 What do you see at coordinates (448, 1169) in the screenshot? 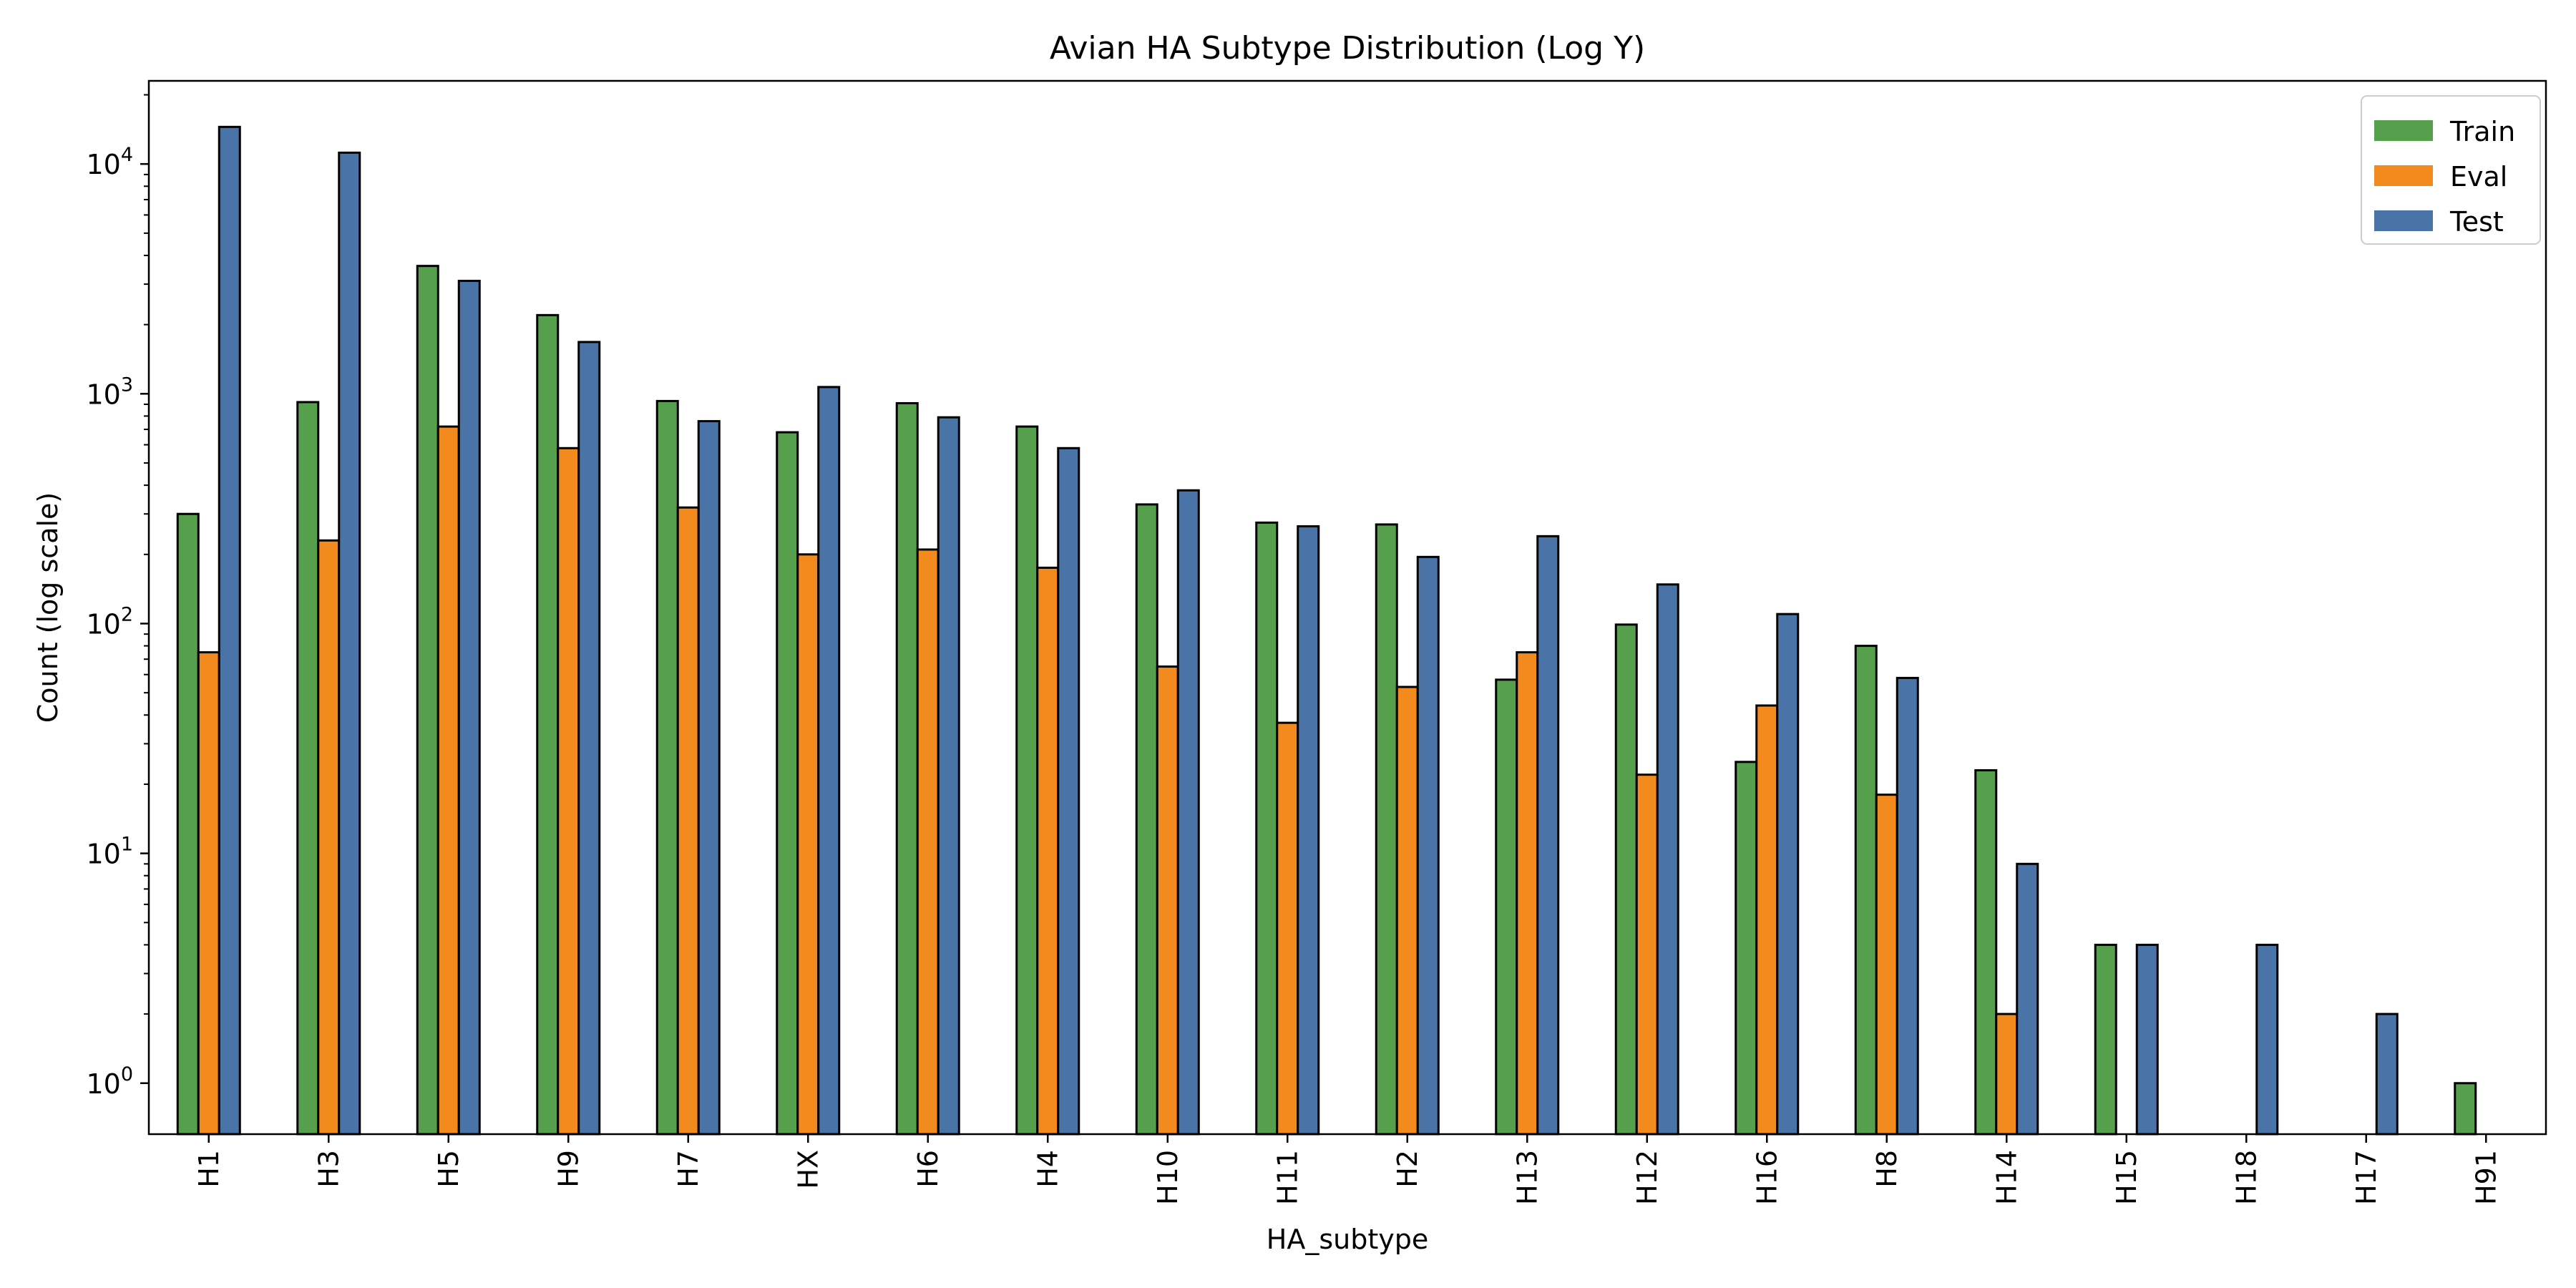
I see `x-tick-label: H5` at bounding box center [448, 1169].